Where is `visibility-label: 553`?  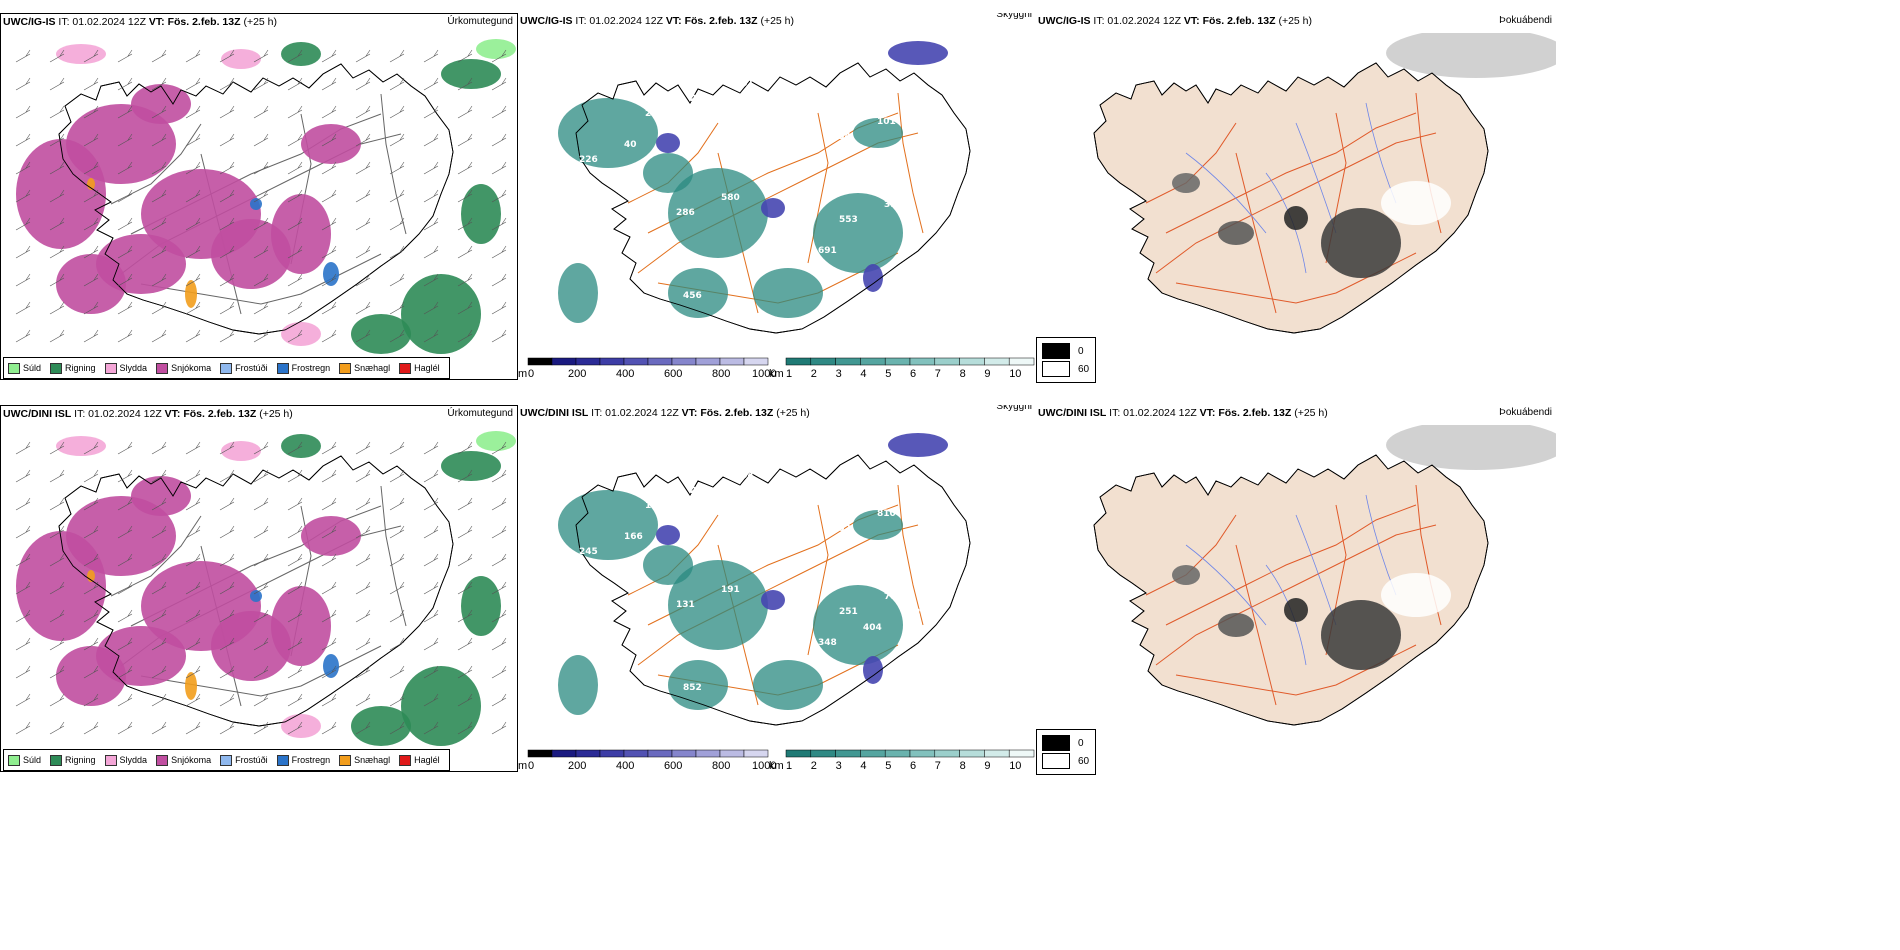 visibility-label: 553 is located at coordinates (848, 220).